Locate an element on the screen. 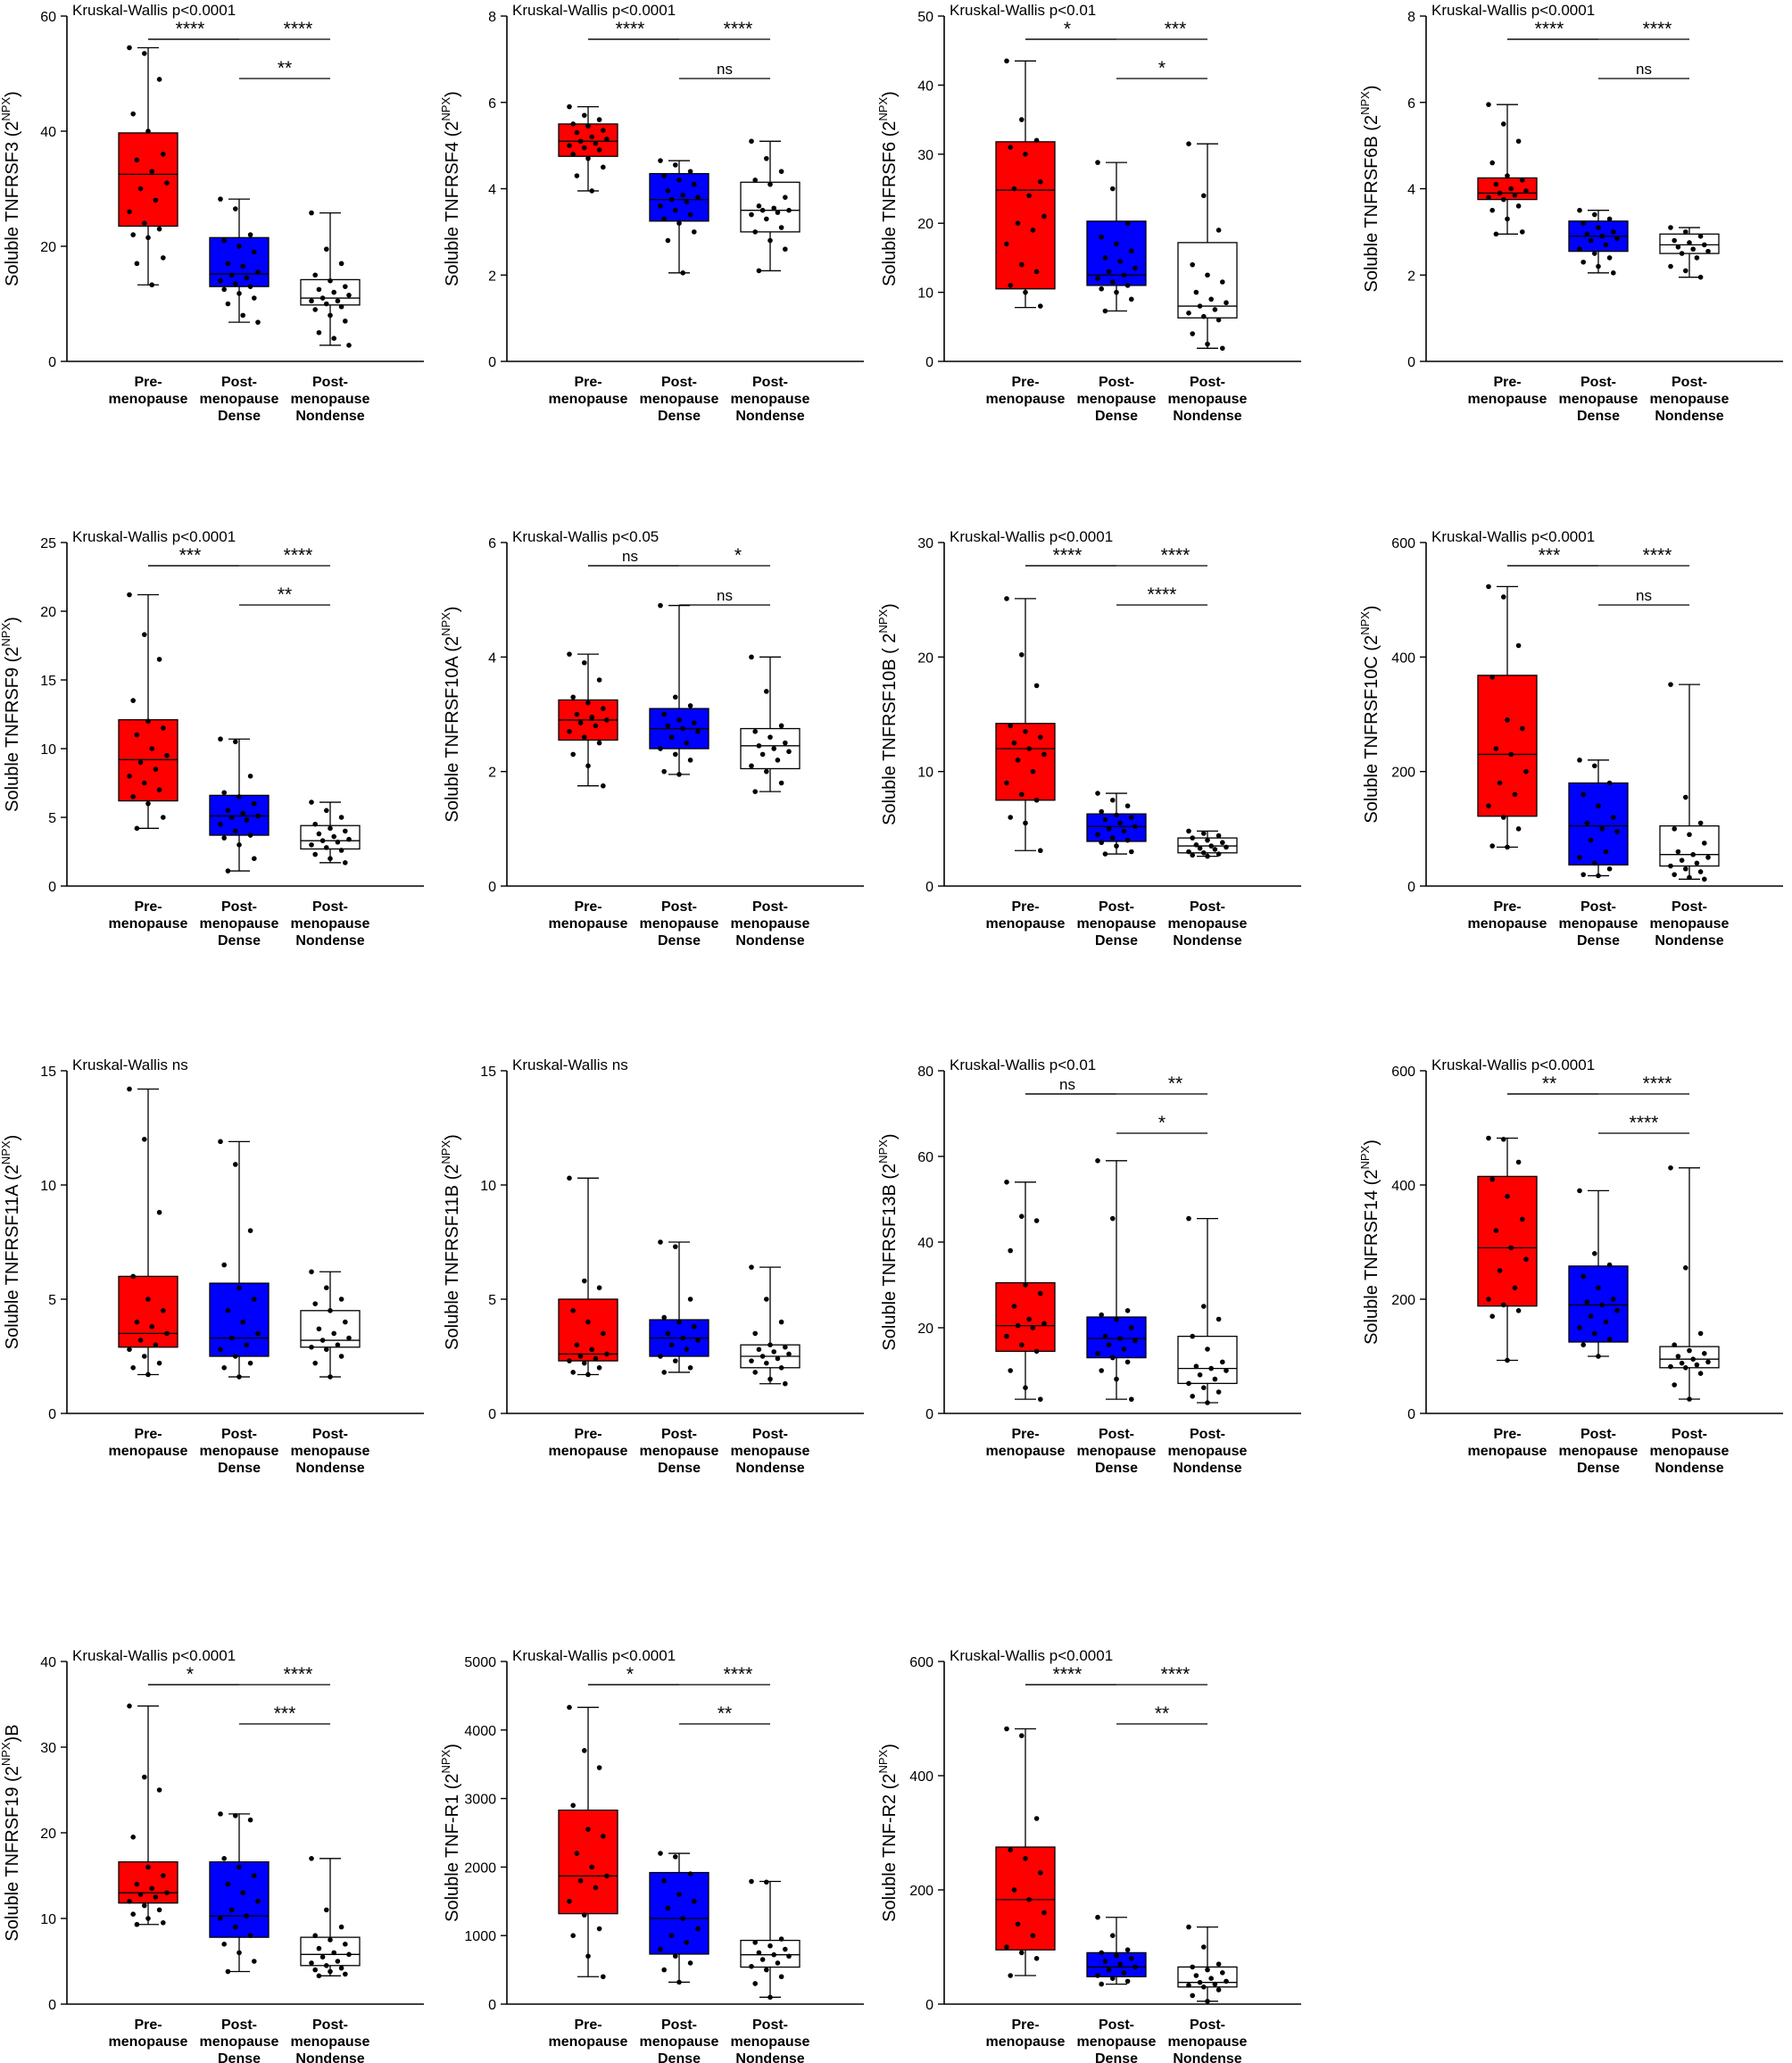  y-tick-label: 5000 is located at coordinates (480, 1662).